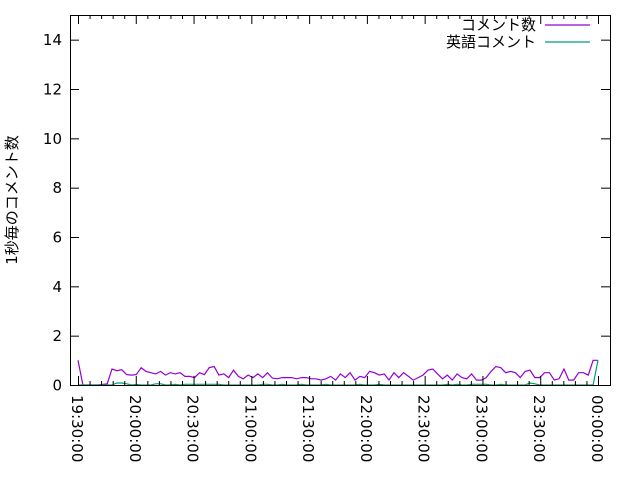  What do you see at coordinates (193, 428) in the screenshot?
I see `x-tick-label: 20:30:00` at bounding box center [193, 428].